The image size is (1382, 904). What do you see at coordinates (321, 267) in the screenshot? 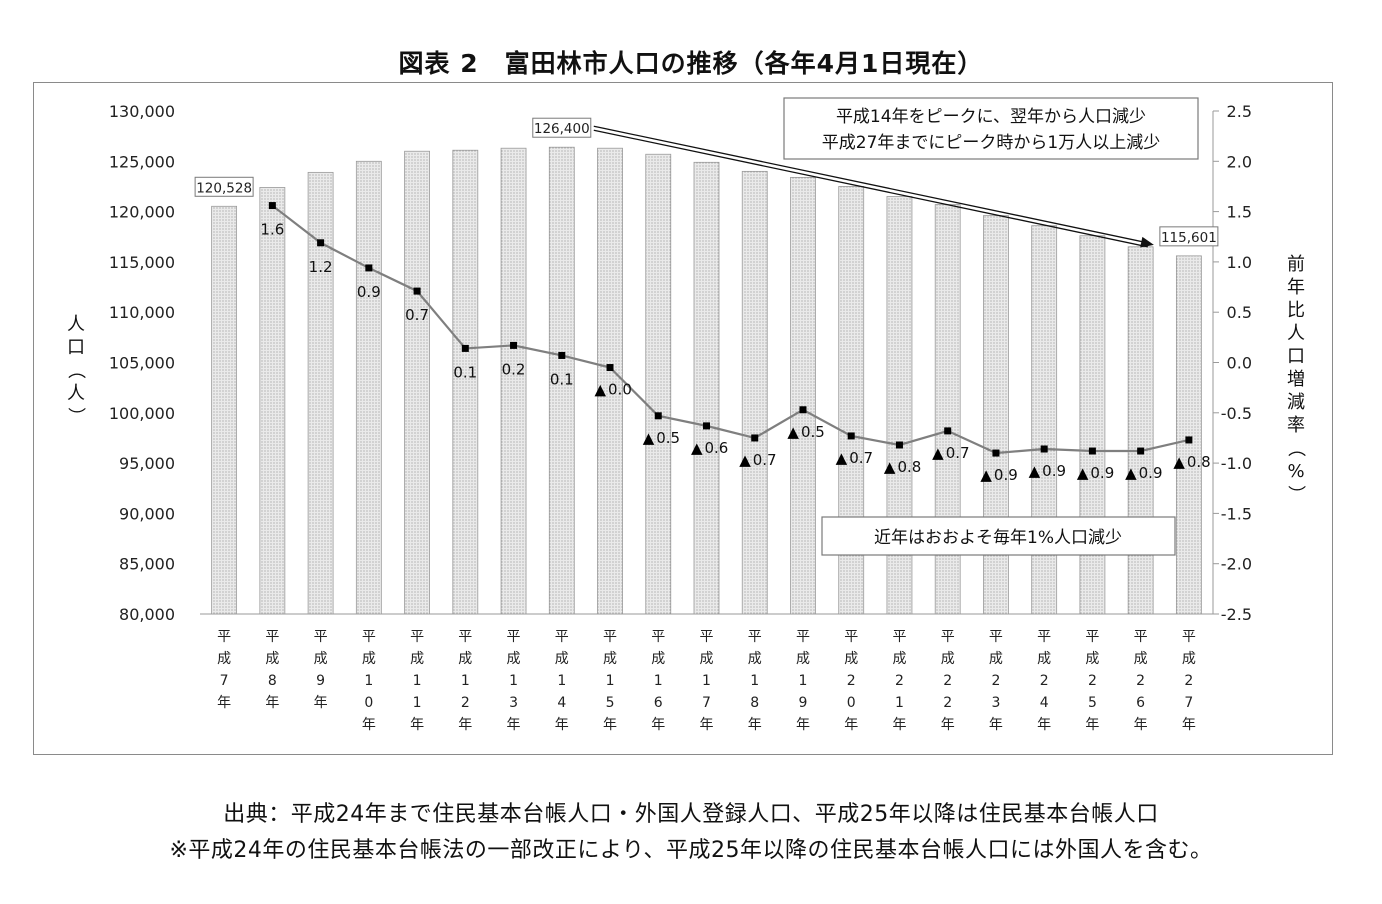
I see `growth-rate-label: 1.2` at bounding box center [321, 267].